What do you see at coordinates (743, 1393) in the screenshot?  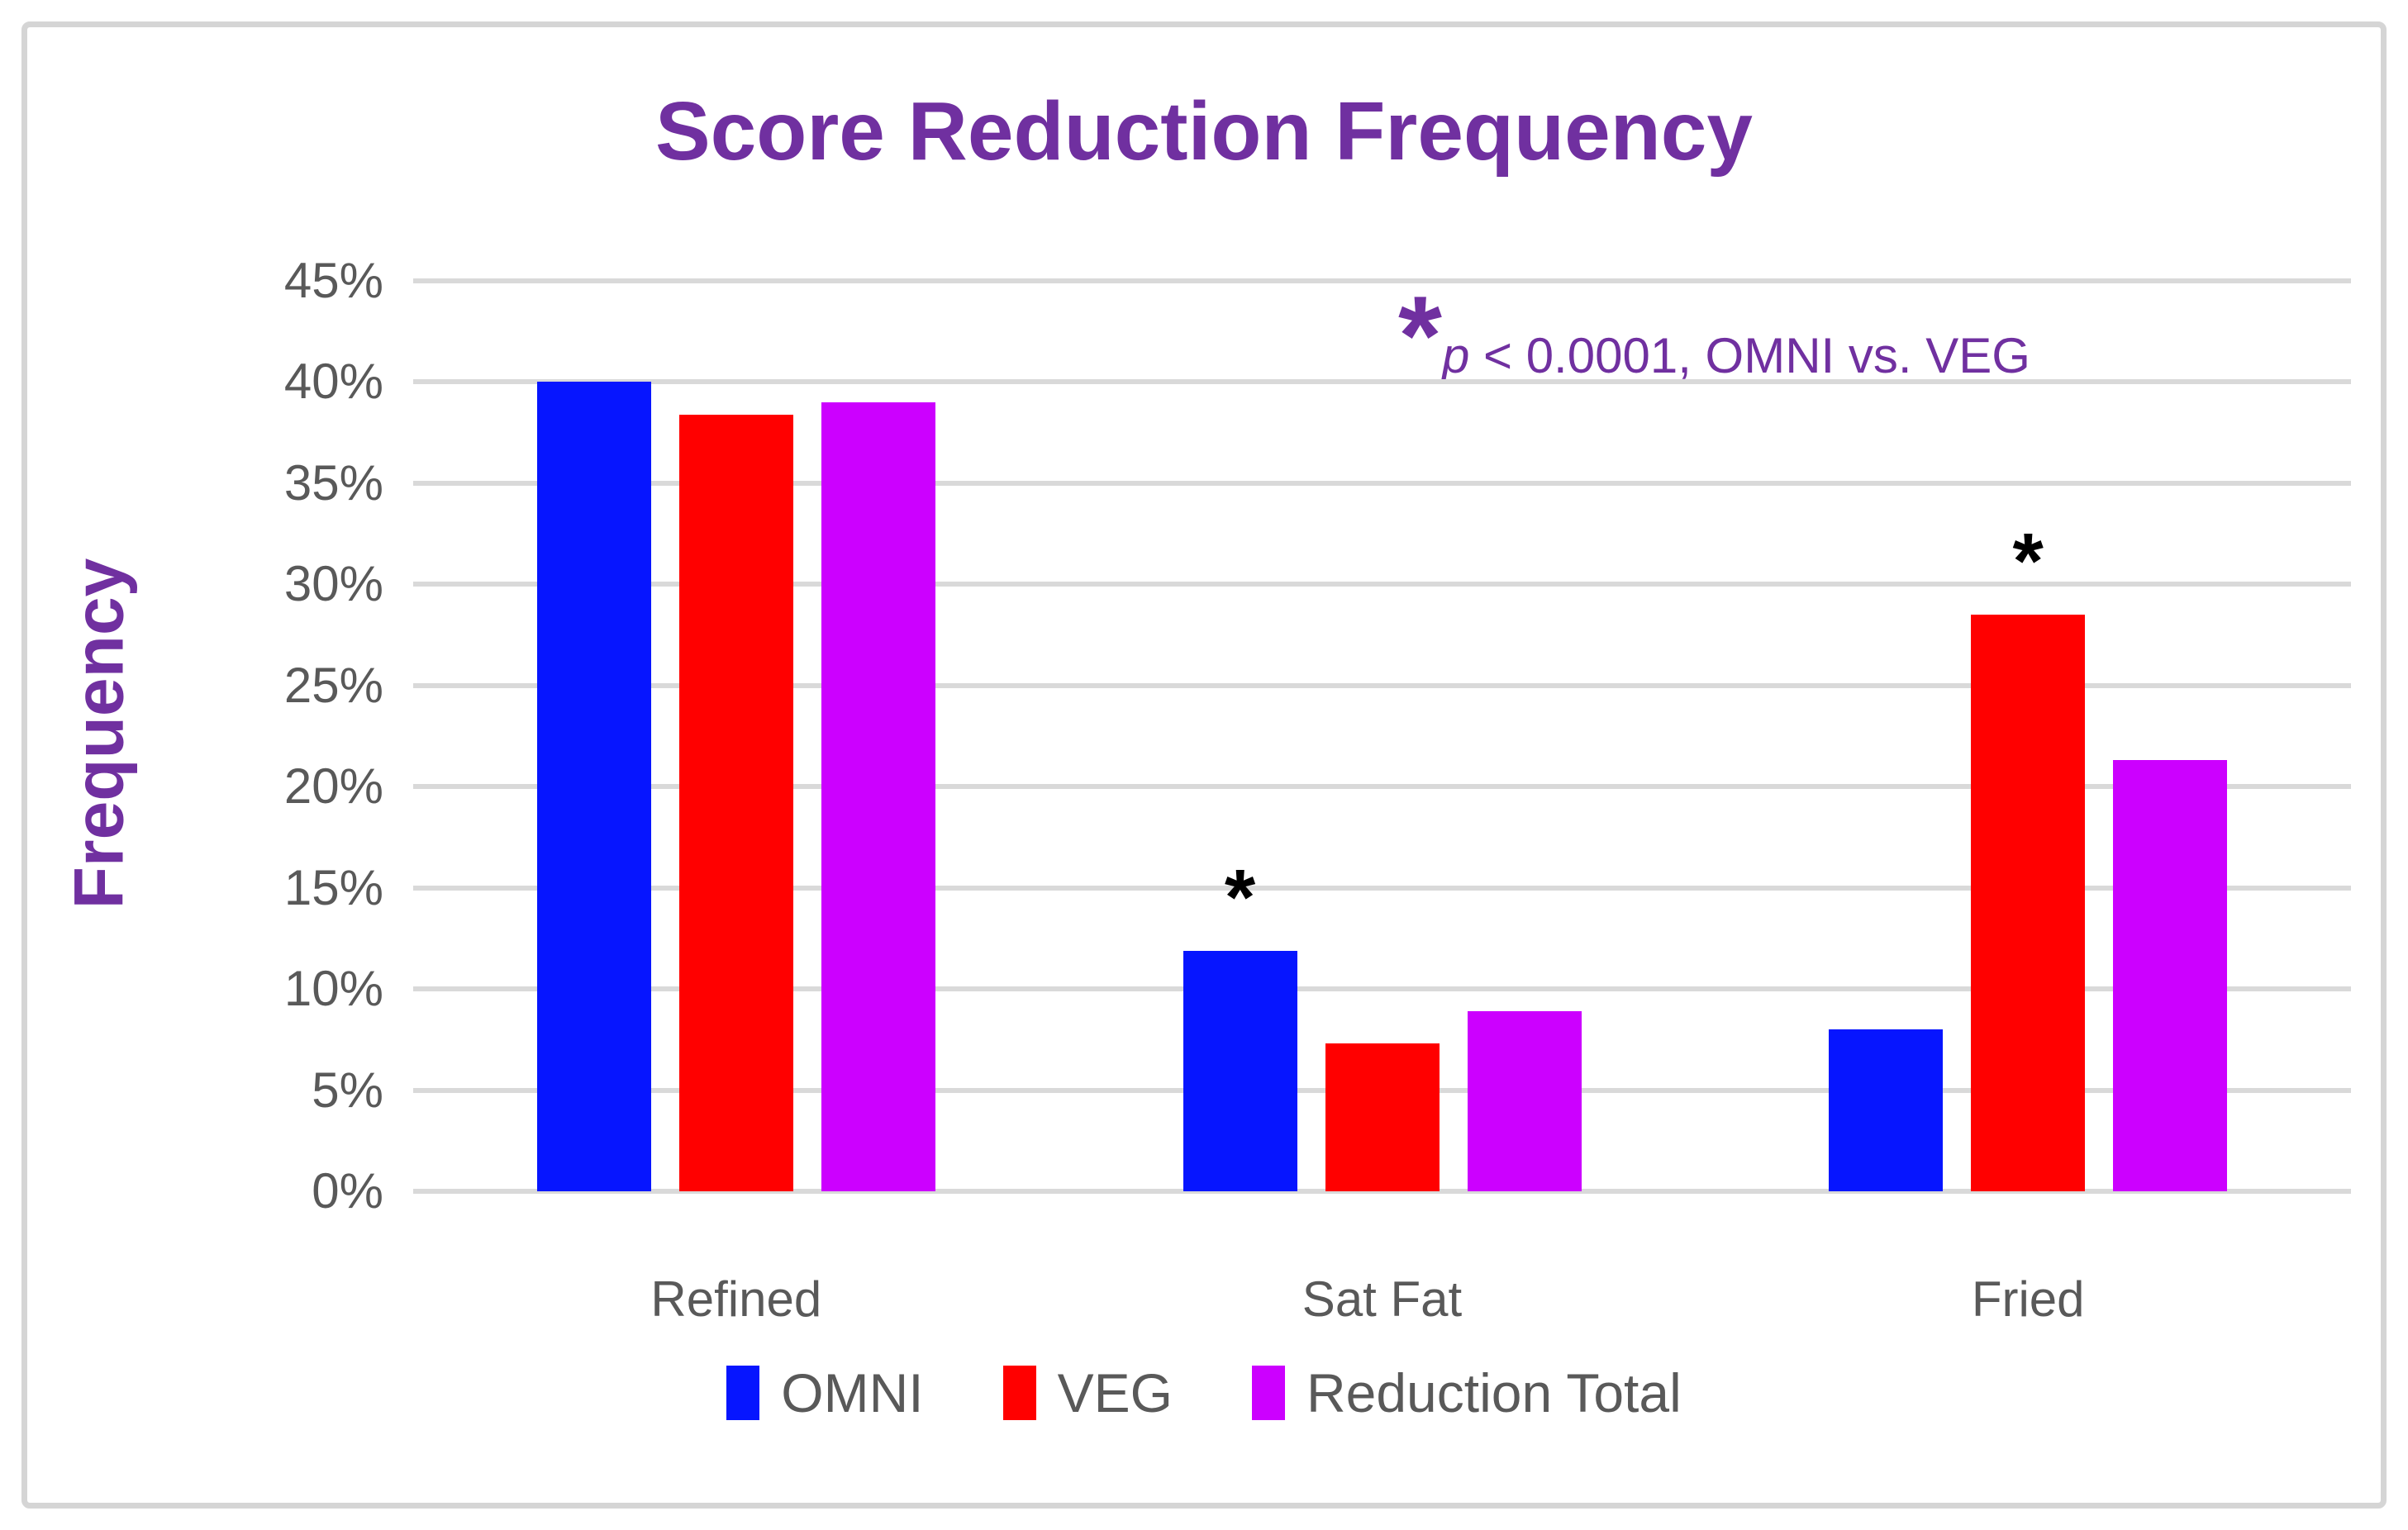 I see `legend-swatch-omni` at bounding box center [743, 1393].